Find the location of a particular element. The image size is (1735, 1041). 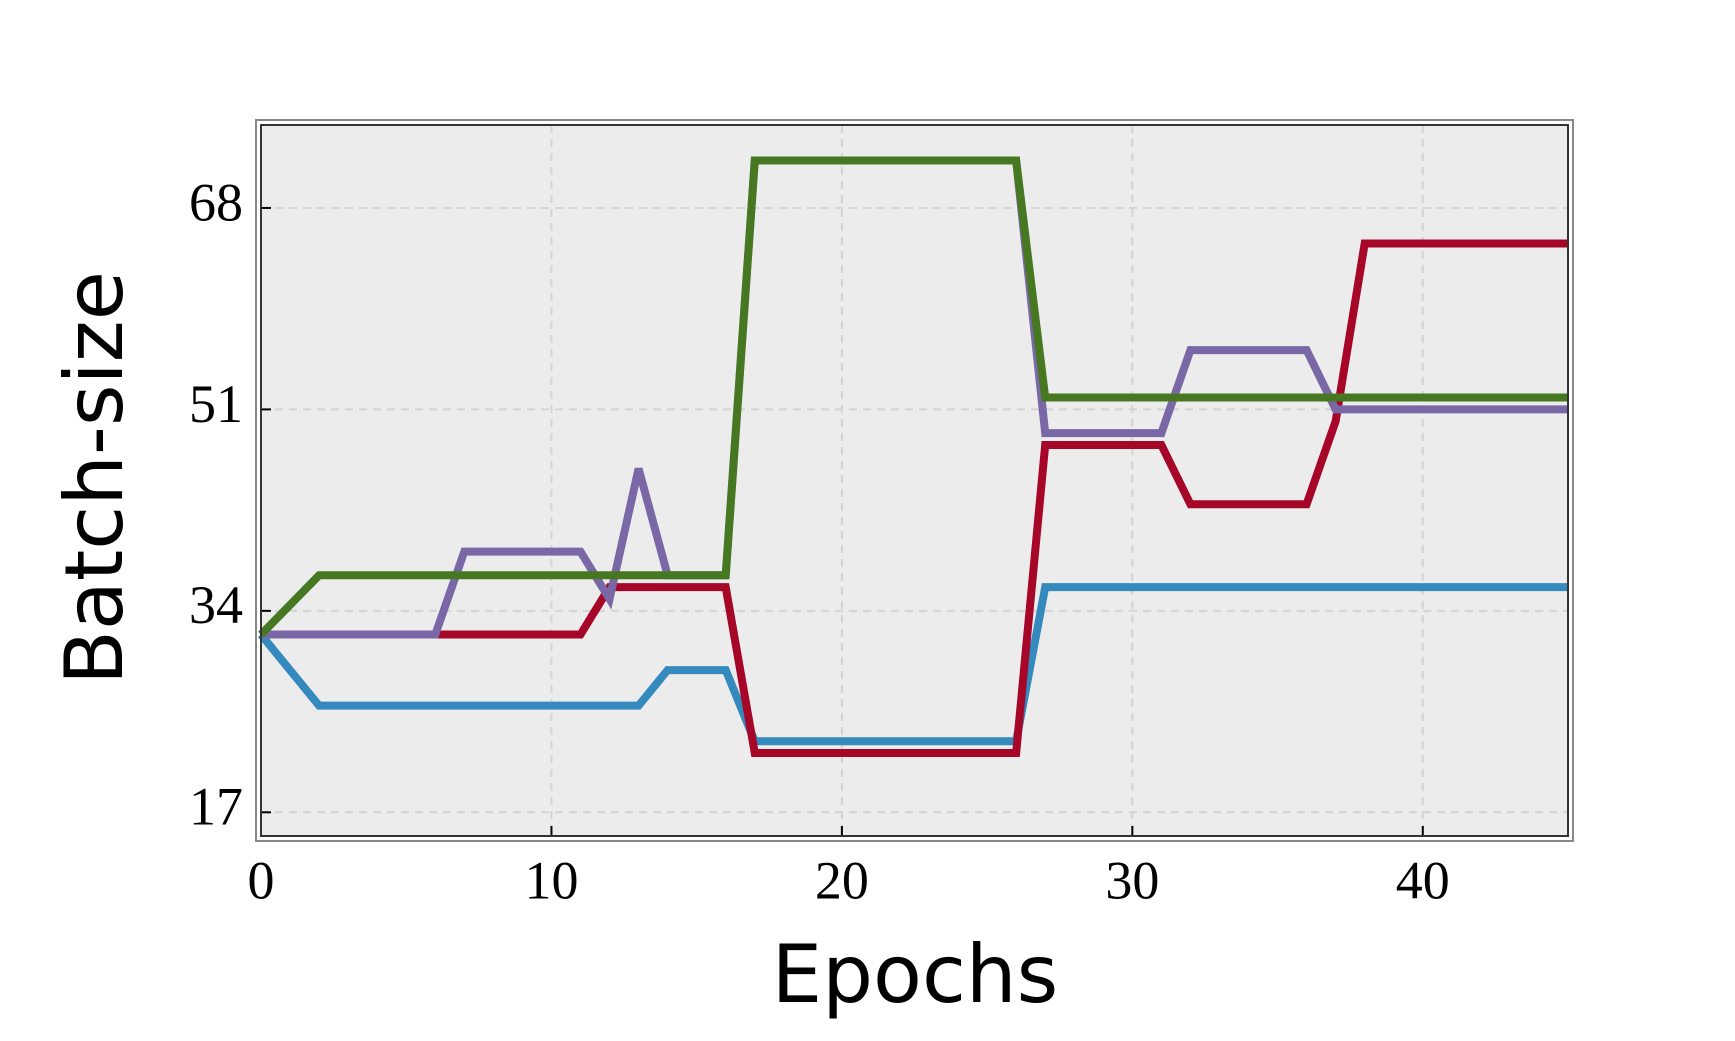

x-tick-label: 0 is located at coordinates (261, 880).